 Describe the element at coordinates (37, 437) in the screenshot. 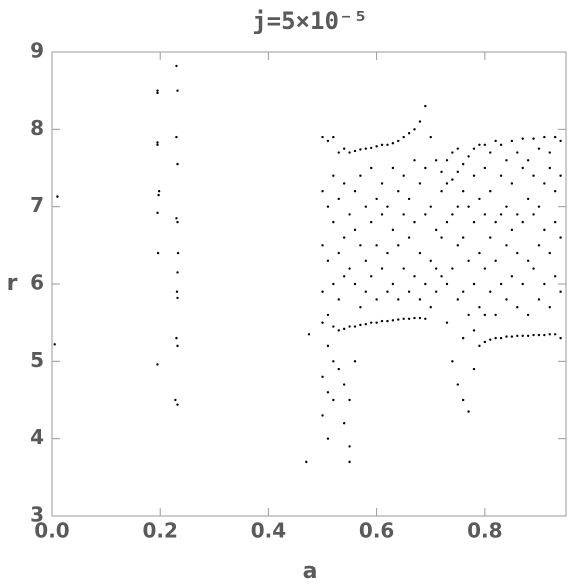

I see `y-tick-label: 4` at that location.